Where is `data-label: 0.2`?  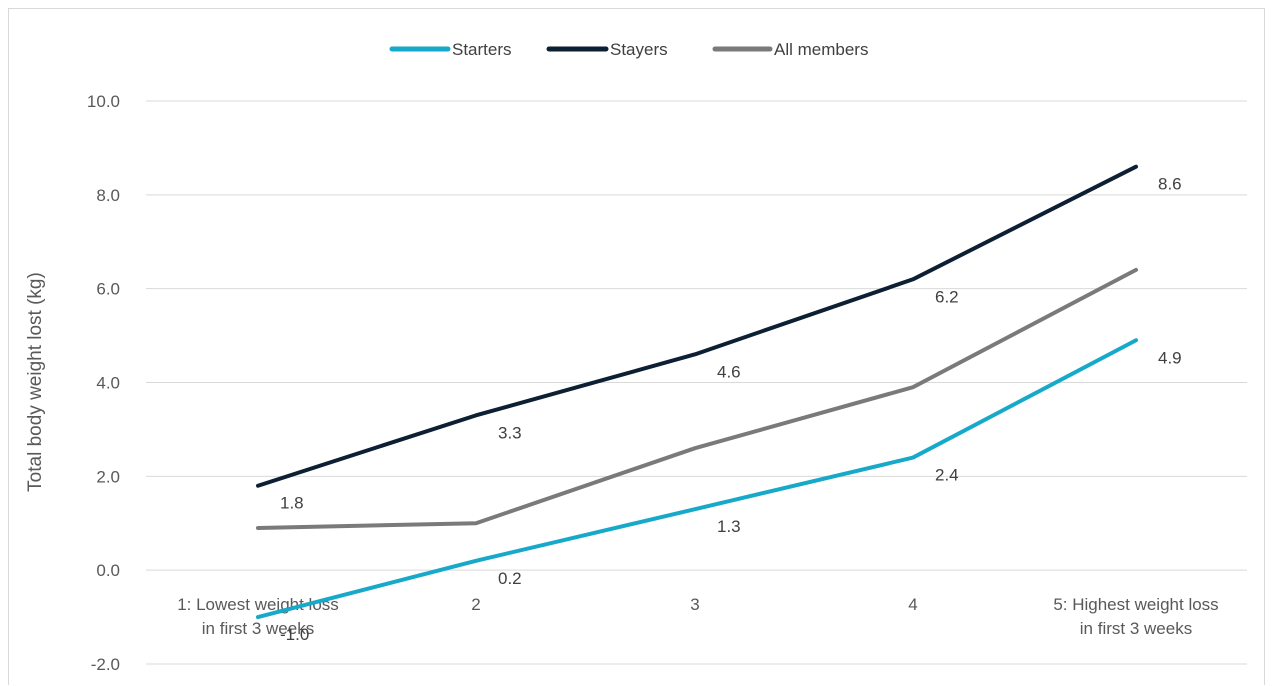
data-label: 0.2 is located at coordinates (510, 578).